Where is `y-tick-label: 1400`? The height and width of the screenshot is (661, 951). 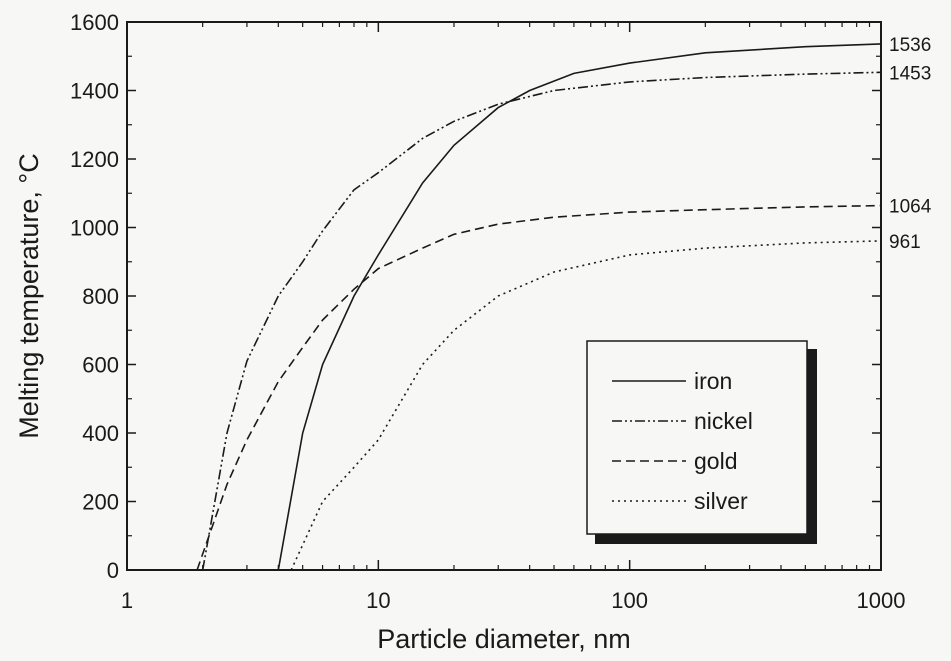 y-tick-label: 1400 is located at coordinates (94, 91).